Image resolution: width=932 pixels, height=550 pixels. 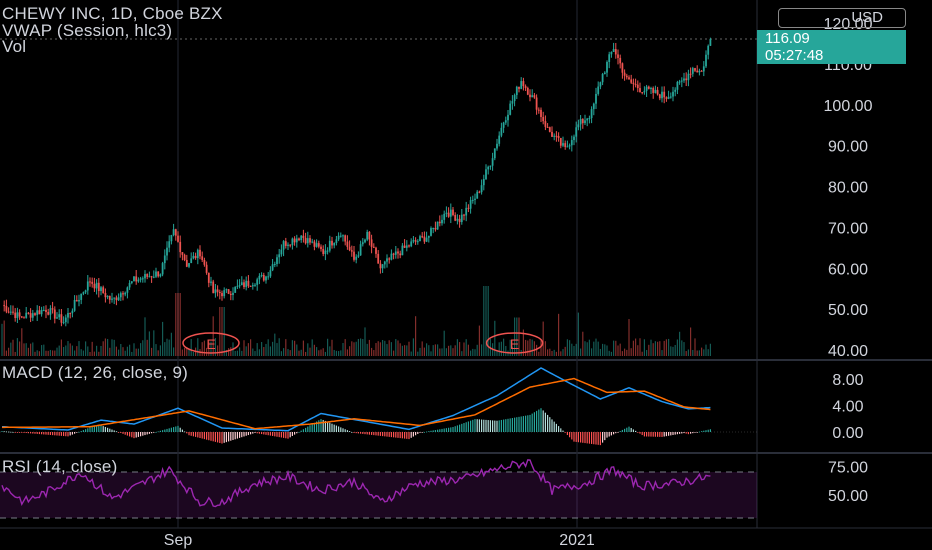 What do you see at coordinates (95, 372) in the screenshot?
I see `macd-legend: MACD (12, 26, close, 9)` at bounding box center [95, 372].